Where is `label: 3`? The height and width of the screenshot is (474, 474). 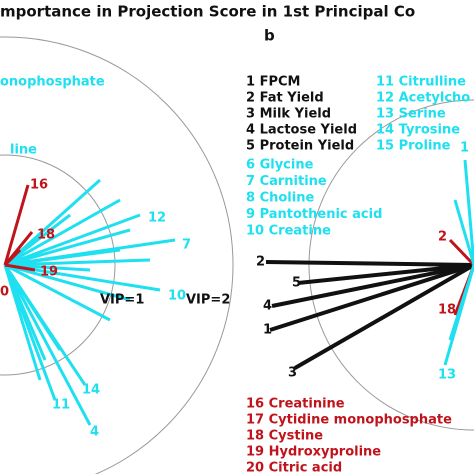 label: 3 is located at coordinates (292, 373).